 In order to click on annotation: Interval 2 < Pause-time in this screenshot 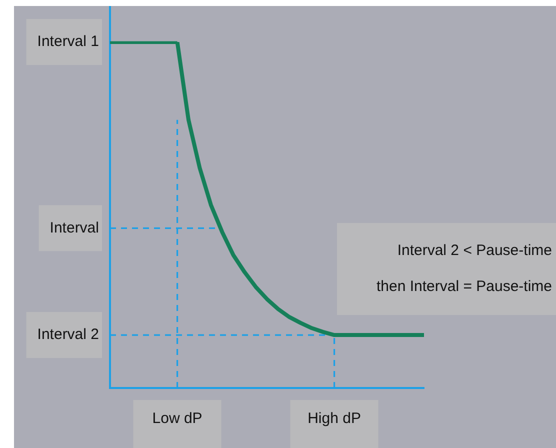, I will do `click(474, 251)`.